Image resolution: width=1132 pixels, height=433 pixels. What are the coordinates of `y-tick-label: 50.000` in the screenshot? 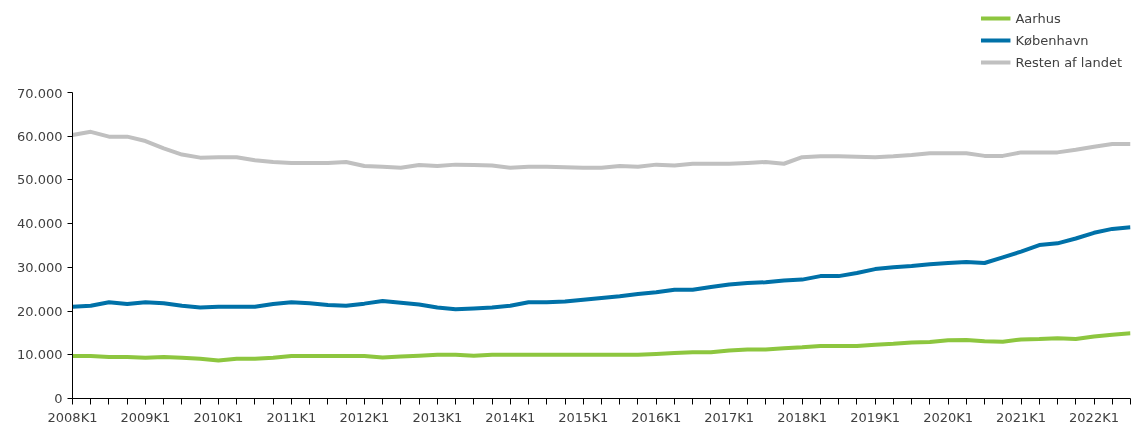 It's located at (40, 180).